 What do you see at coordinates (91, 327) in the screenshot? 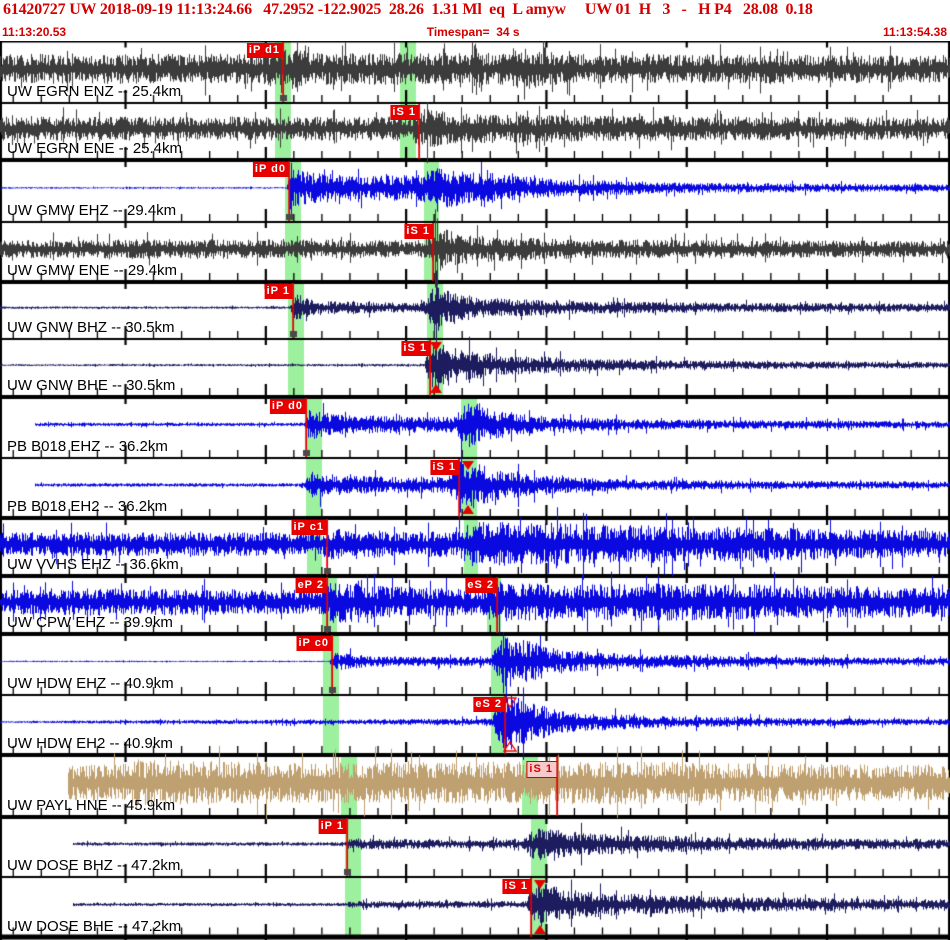
I see `trace-label: UW GNW BHZ -- 30.5km` at bounding box center [91, 327].